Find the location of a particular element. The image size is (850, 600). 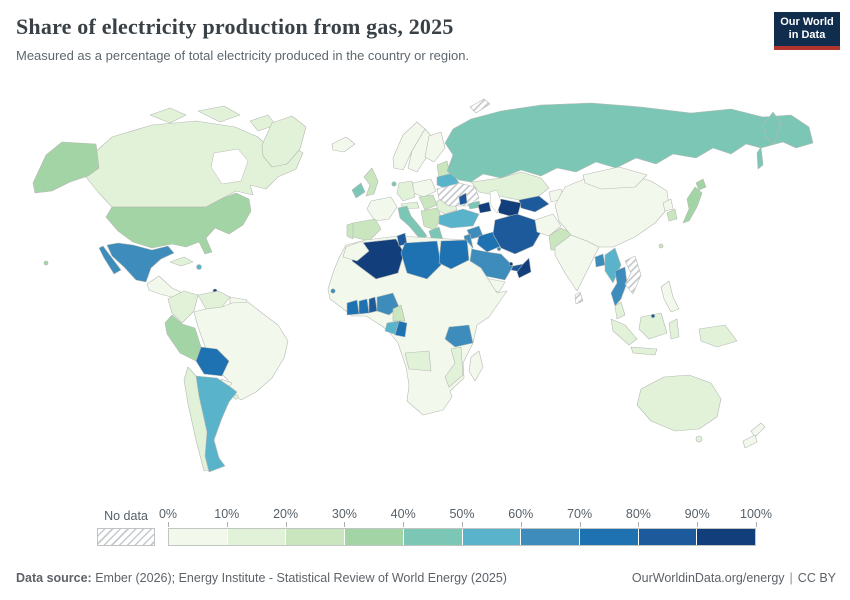

region-hawaii is located at coordinates (46, 263).